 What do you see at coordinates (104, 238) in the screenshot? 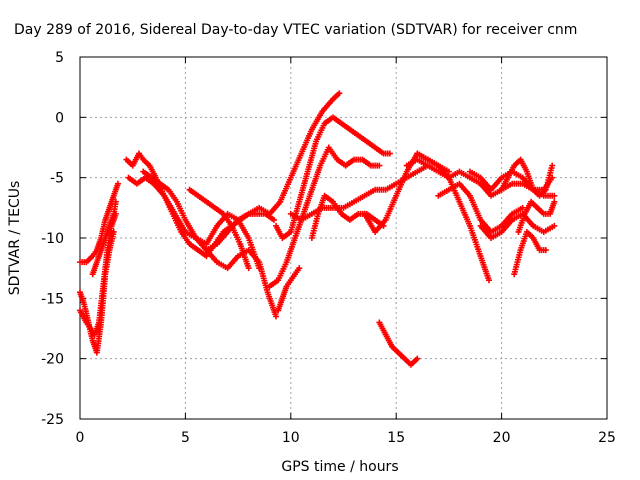
I see `series-s4` at bounding box center [104, 238].